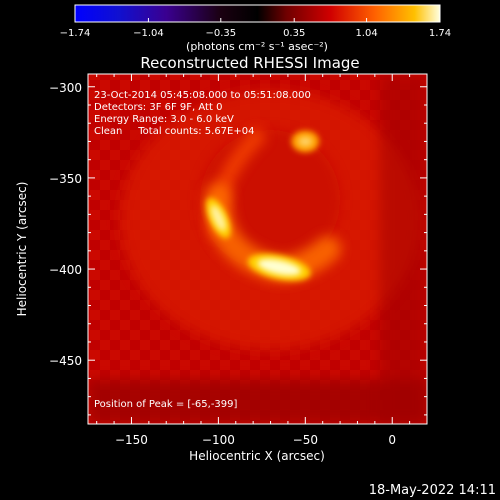 Image resolution: width=500 pixels, height=500 pixels. I want to click on colorbar-tick-label: 1.04, so click(366, 33).